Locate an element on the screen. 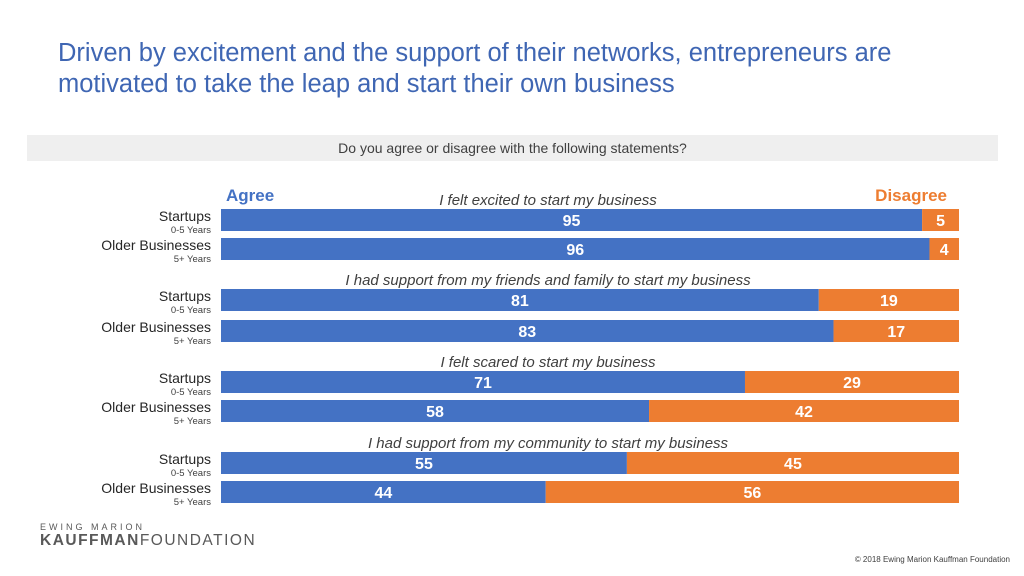 This screenshot has height=576, width=1024. data-label-agree: 55 is located at coordinates (424, 464).